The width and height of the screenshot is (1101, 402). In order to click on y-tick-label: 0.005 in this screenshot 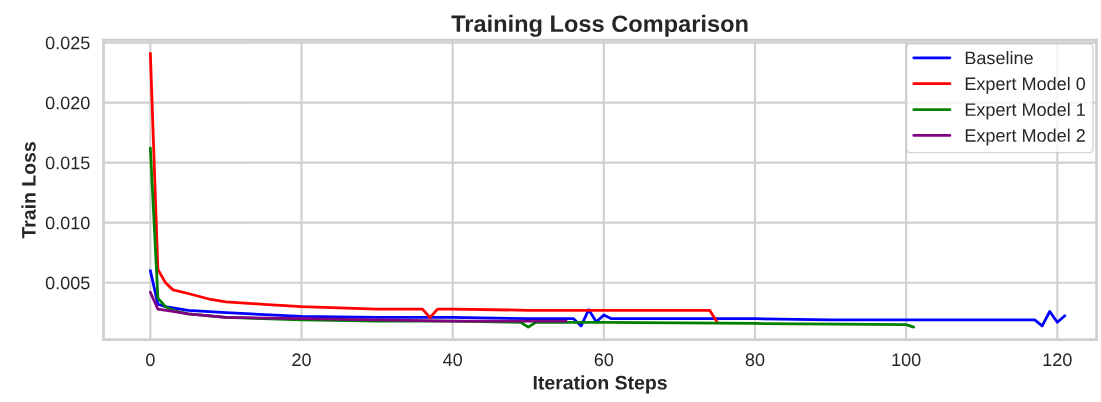, I will do `click(67, 283)`.